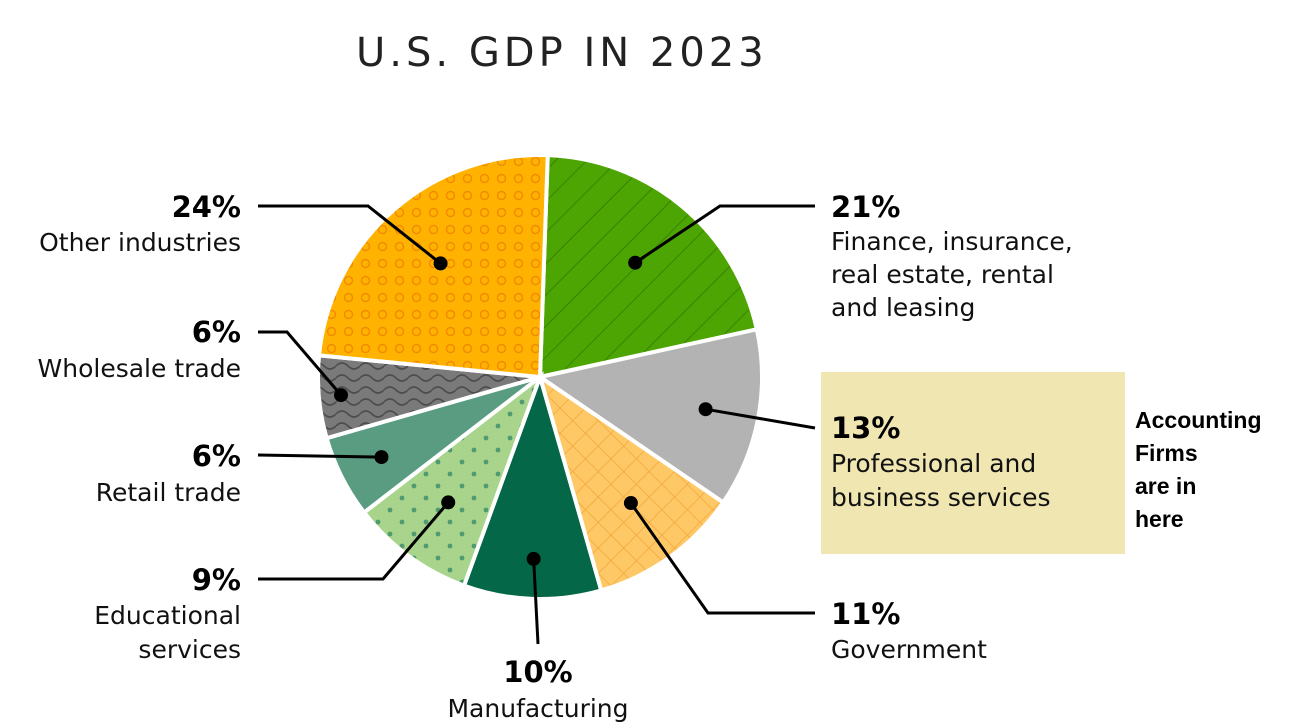  What do you see at coordinates (1198, 420) in the screenshot?
I see `annotation-line: Accounting` at bounding box center [1198, 420].